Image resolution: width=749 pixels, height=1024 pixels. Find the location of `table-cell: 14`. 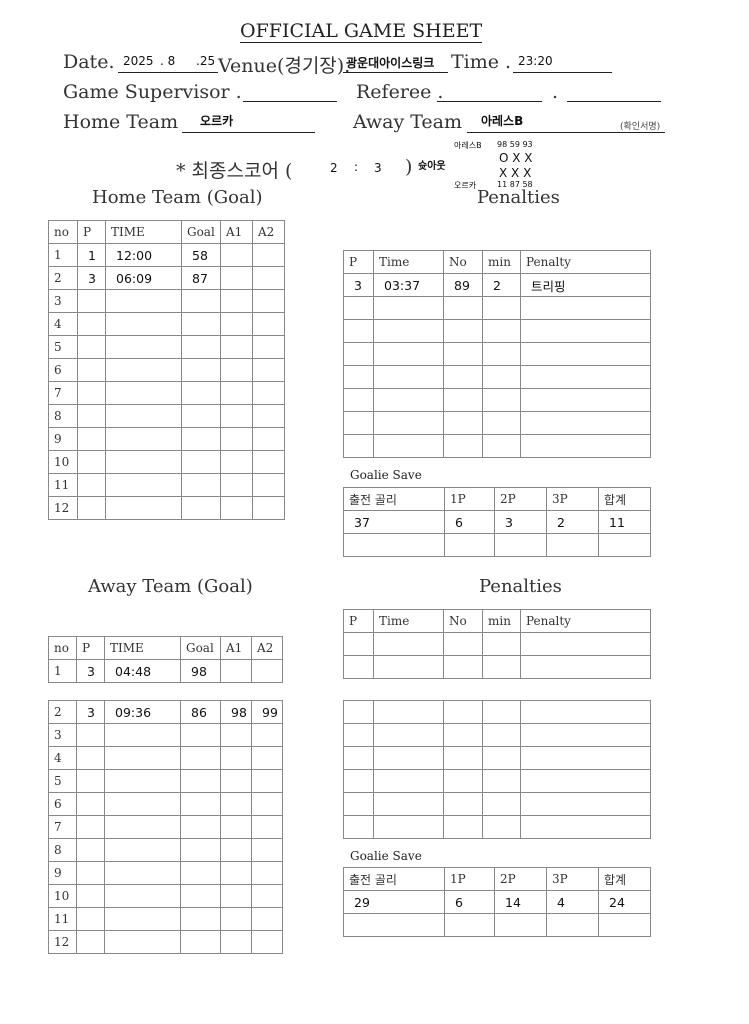

table-cell: 14 is located at coordinates (520, 902).